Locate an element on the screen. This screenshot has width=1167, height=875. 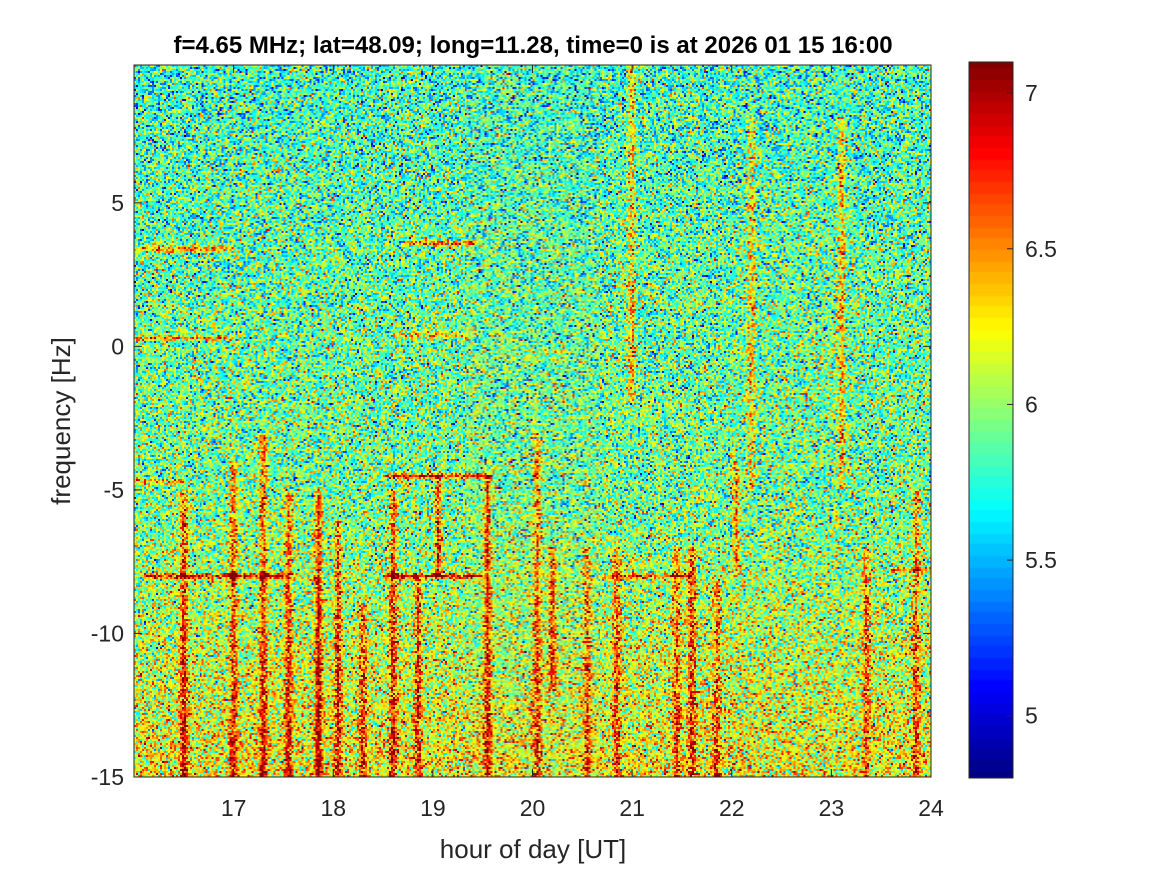
y-tick-label: 0 is located at coordinates (117, 346).